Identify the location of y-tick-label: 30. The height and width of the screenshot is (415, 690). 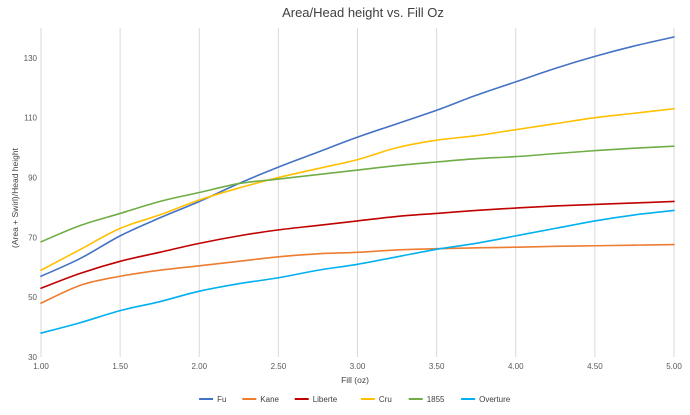
(32, 357).